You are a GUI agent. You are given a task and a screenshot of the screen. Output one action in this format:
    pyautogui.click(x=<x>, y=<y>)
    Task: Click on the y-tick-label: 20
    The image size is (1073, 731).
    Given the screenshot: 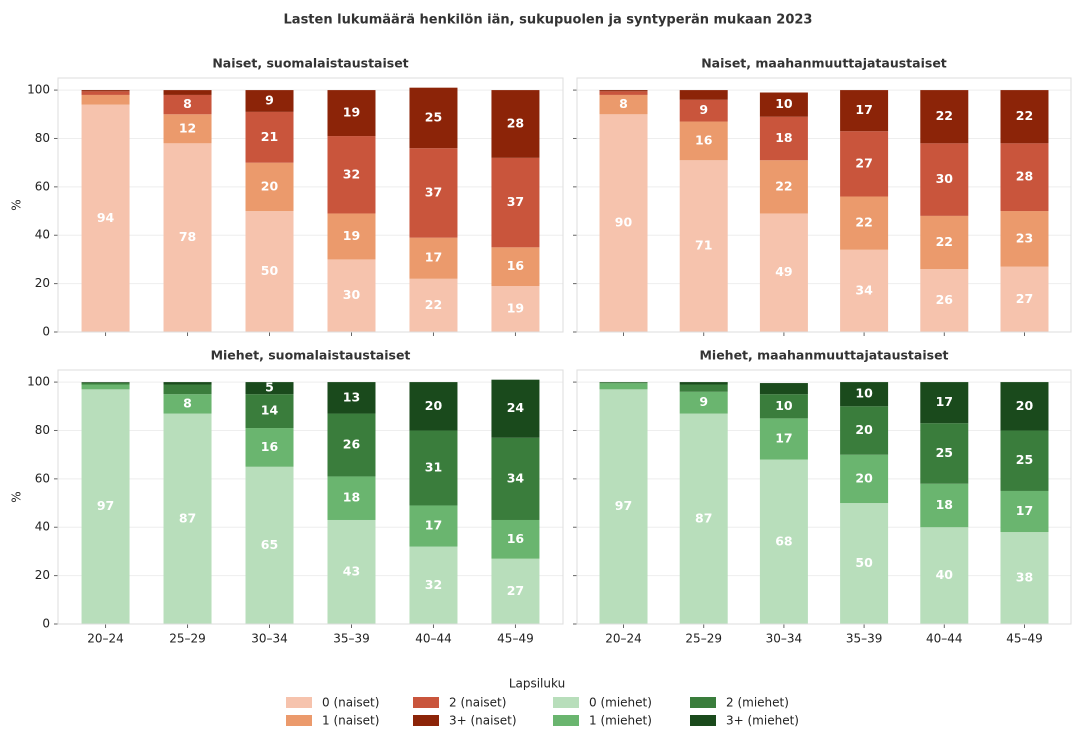 What is the action you would take?
    pyautogui.click(x=42, y=283)
    